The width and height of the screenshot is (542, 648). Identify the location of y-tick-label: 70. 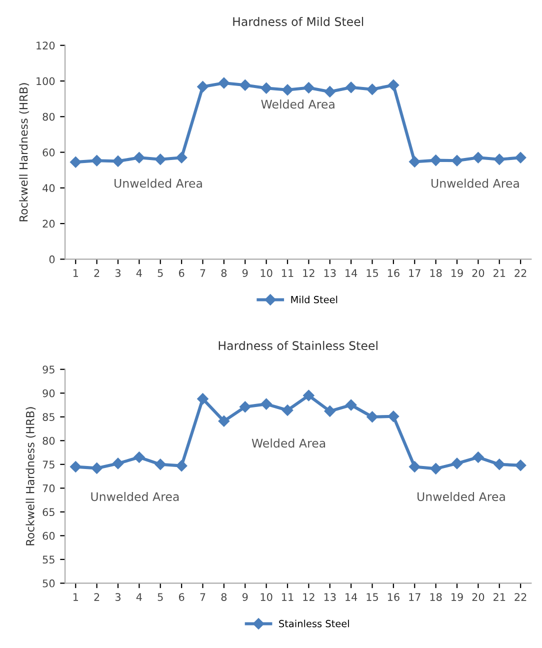
(48, 488).